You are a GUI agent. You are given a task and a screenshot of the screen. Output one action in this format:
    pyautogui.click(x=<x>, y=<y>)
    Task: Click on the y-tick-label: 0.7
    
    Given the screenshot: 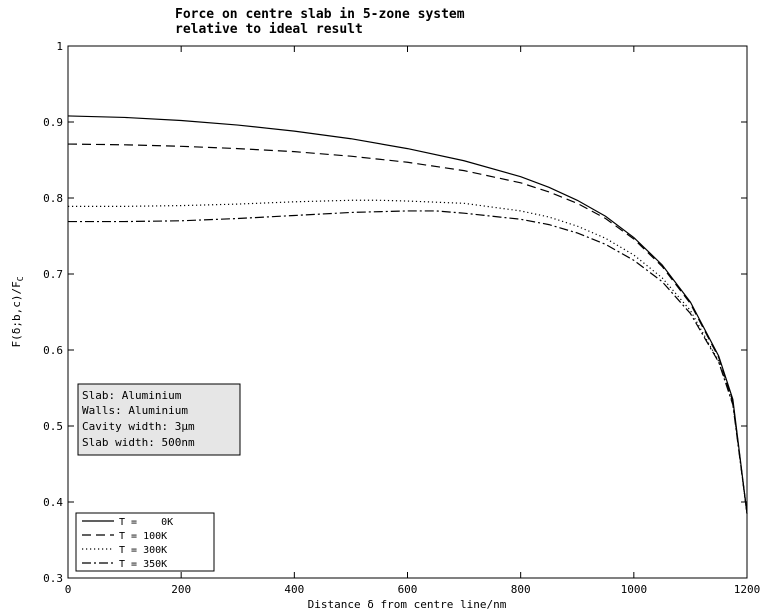 What is the action you would take?
    pyautogui.click(x=53, y=274)
    